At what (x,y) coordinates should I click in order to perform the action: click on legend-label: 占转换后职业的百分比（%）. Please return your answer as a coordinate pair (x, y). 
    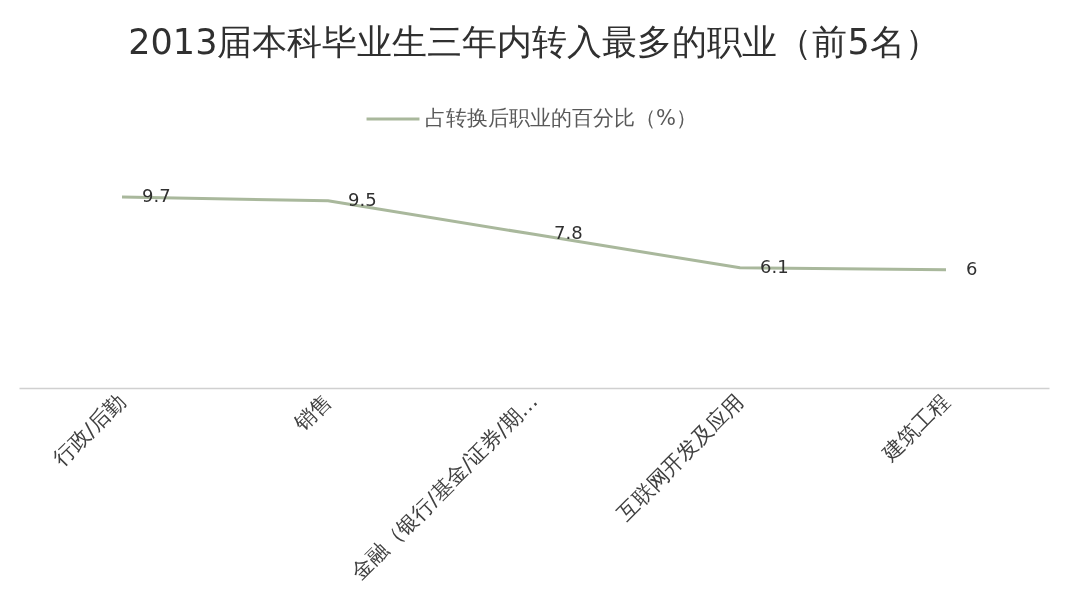
    Looking at the image, I should click on (561, 118).